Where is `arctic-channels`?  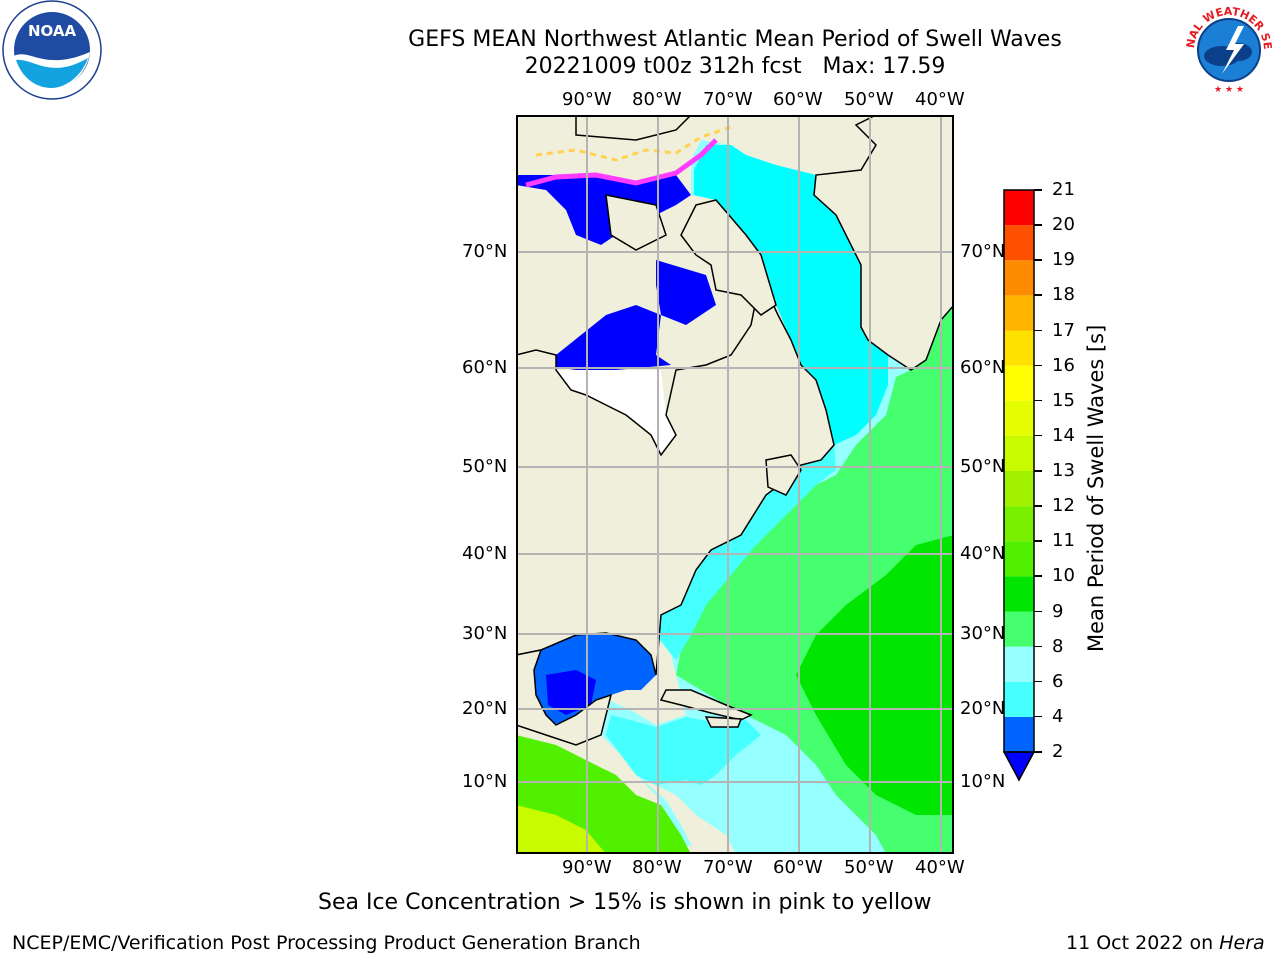 arctic-channels is located at coordinates (603, 210).